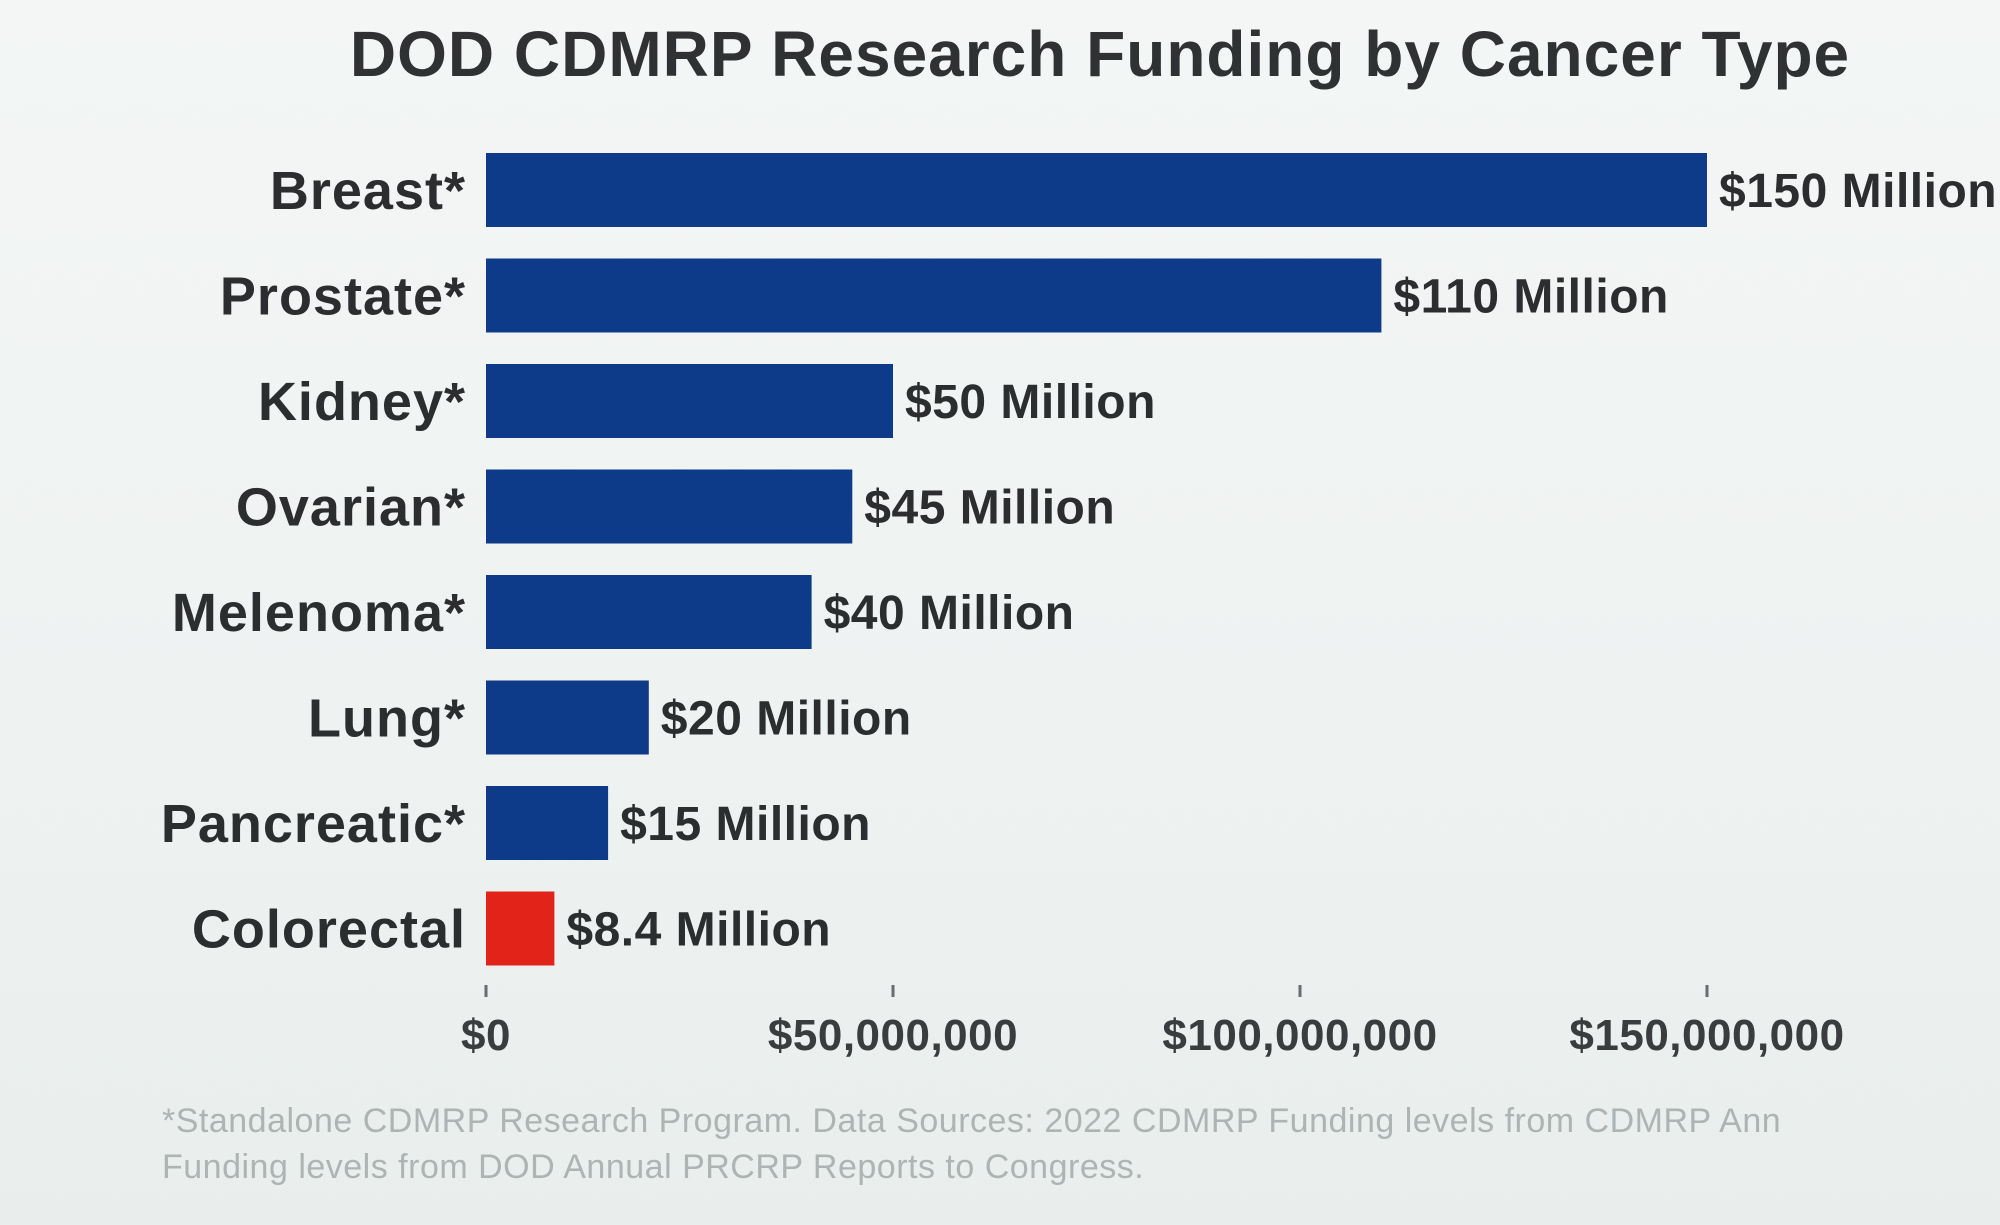 The height and width of the screenshot is (1225, 2000). Describe the element at coordinates (319, 613) in the screenshot. I see `category-label-melenoma: Melenoma*` at that location.